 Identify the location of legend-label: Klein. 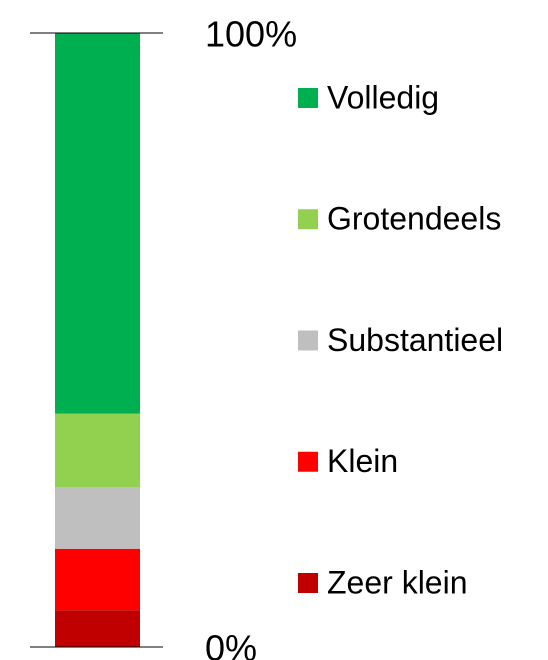
(362, 461).